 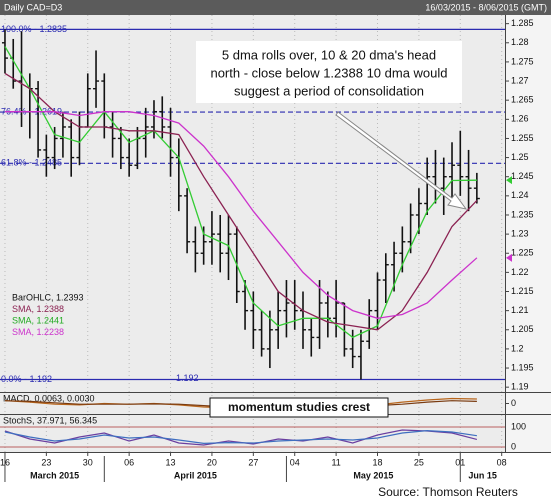 I want to click on y-tick-label: 1.19, so click(x=520, y=387).